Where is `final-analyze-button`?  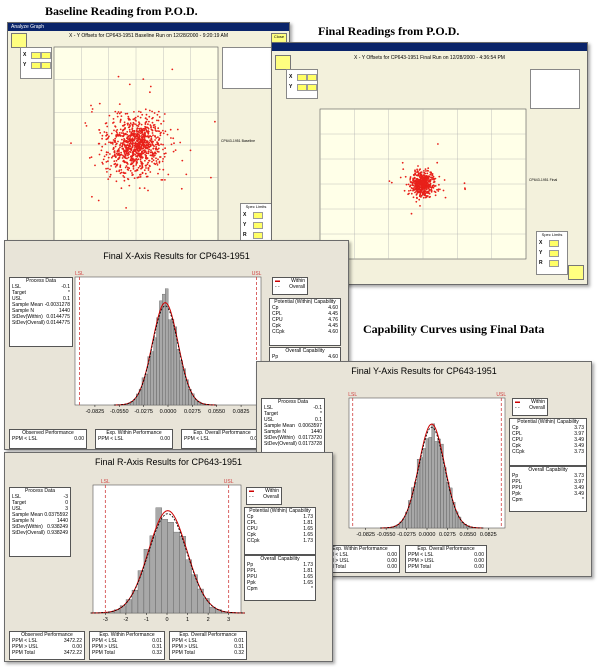
final-analyze-button is located at coordinates (283, 62).